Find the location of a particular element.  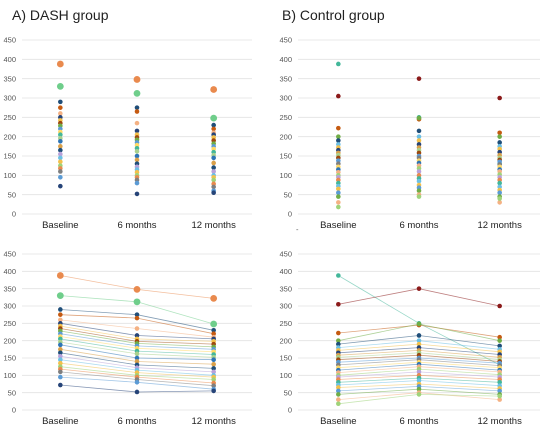

point-a-scatter-s23-c0 is located at coordinates (60, 186).